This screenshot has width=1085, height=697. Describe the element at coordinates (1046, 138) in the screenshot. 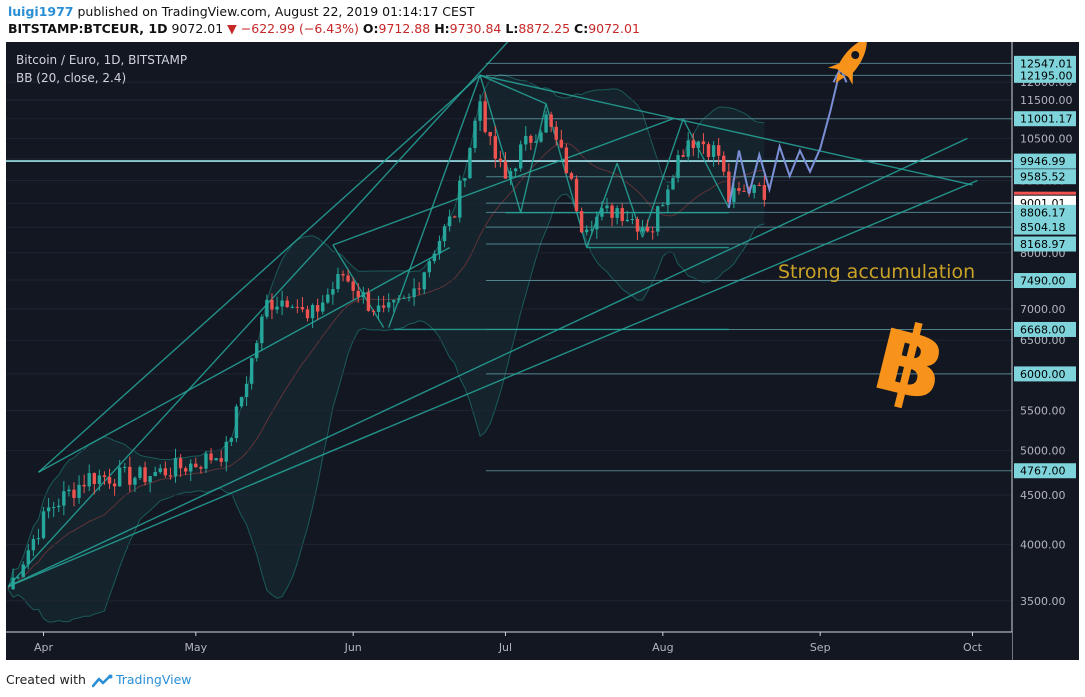

I see `price-tick-label: 10500.00` at that location.